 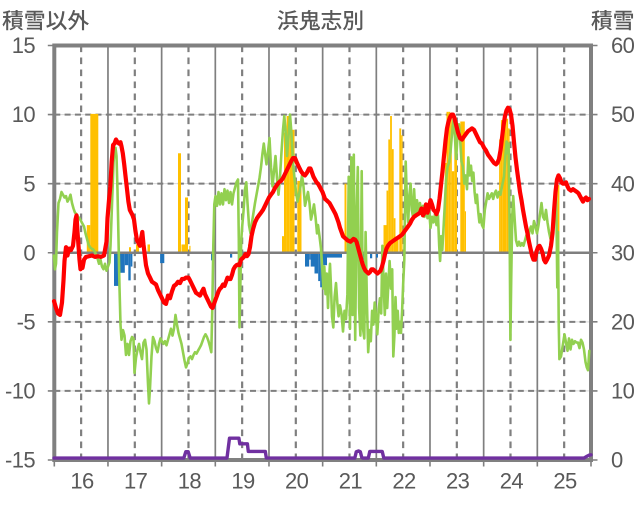 I want to click on svg-text: 5, so click(x=29, y=183).